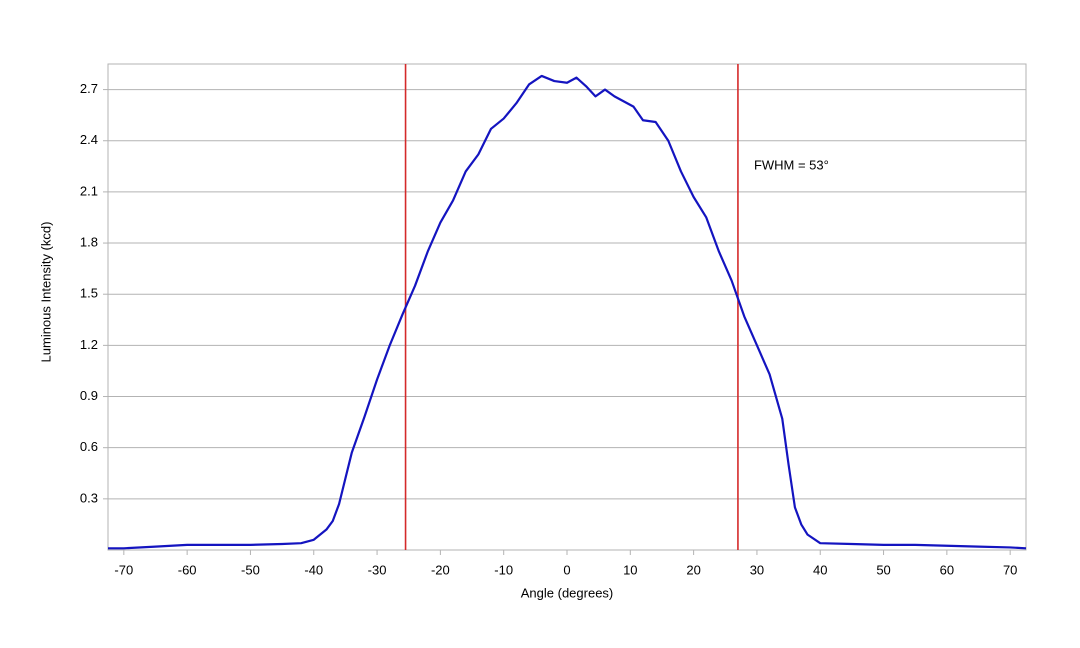  I want to click on x-tick-label: 70, so click(1010, 569).